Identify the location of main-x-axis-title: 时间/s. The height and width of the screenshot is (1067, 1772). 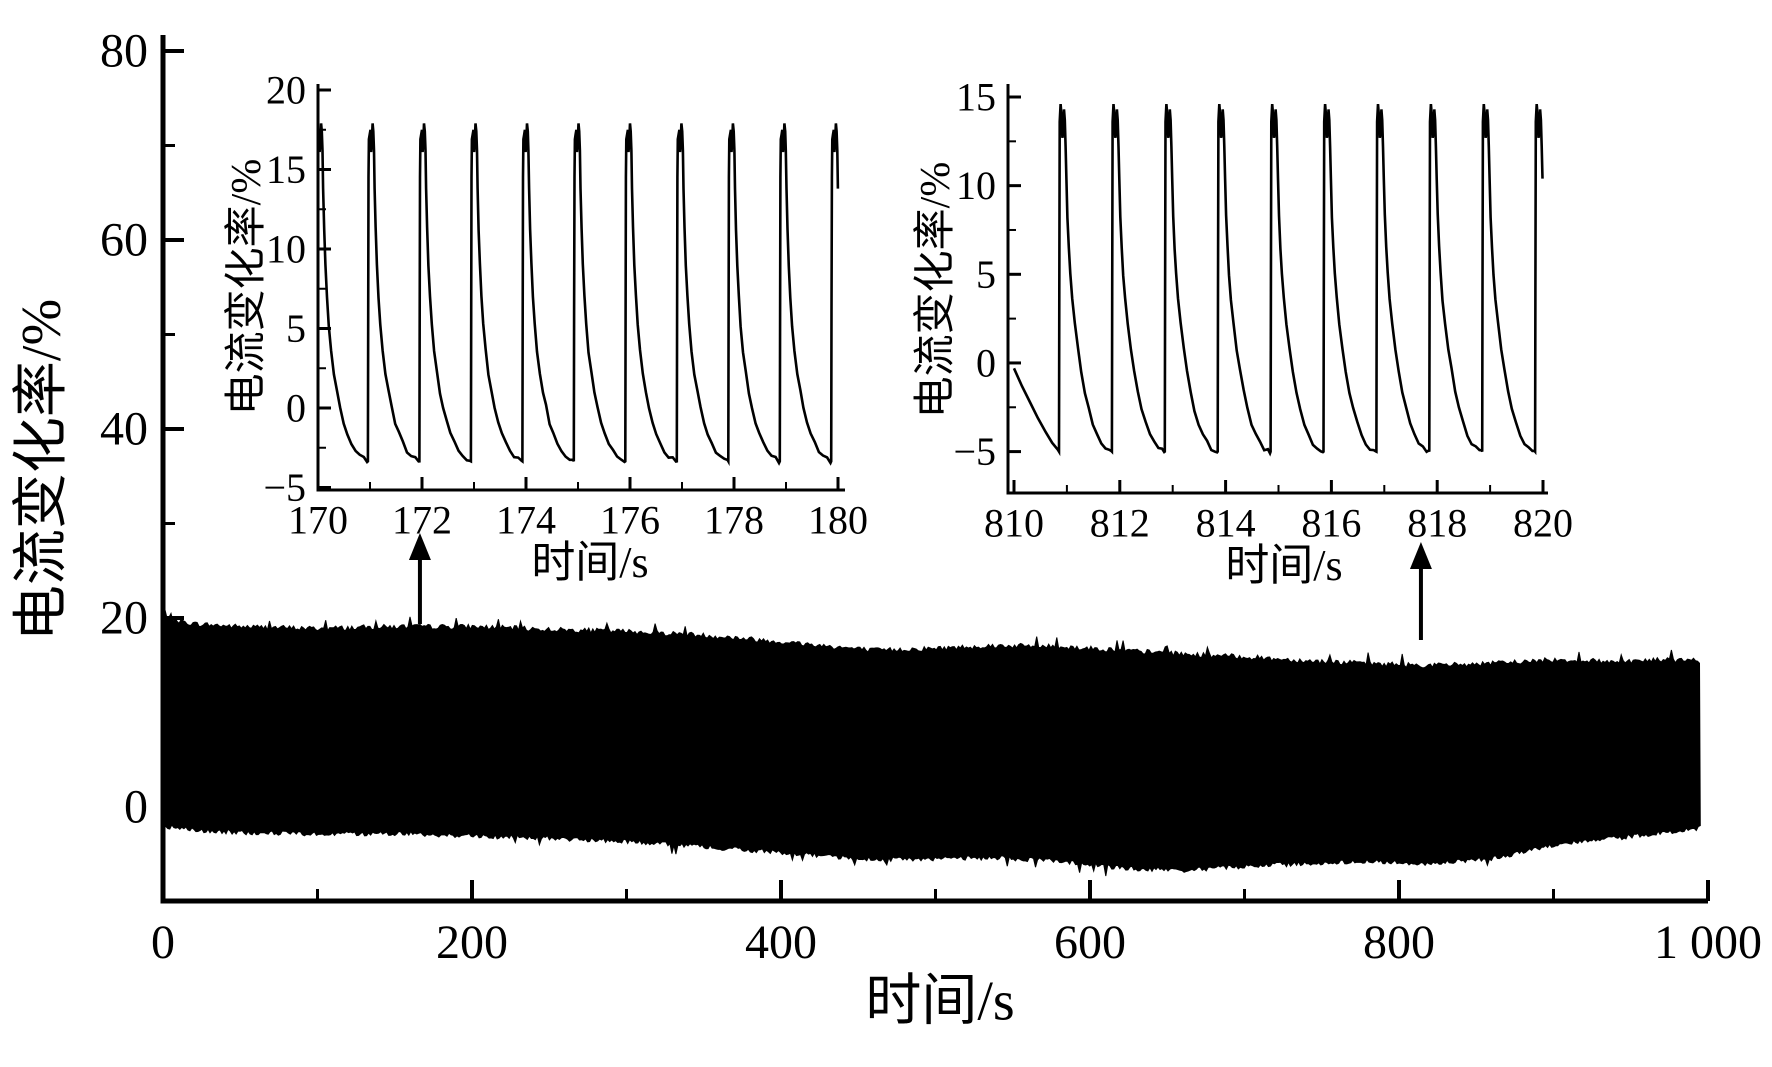
(939, 1002).